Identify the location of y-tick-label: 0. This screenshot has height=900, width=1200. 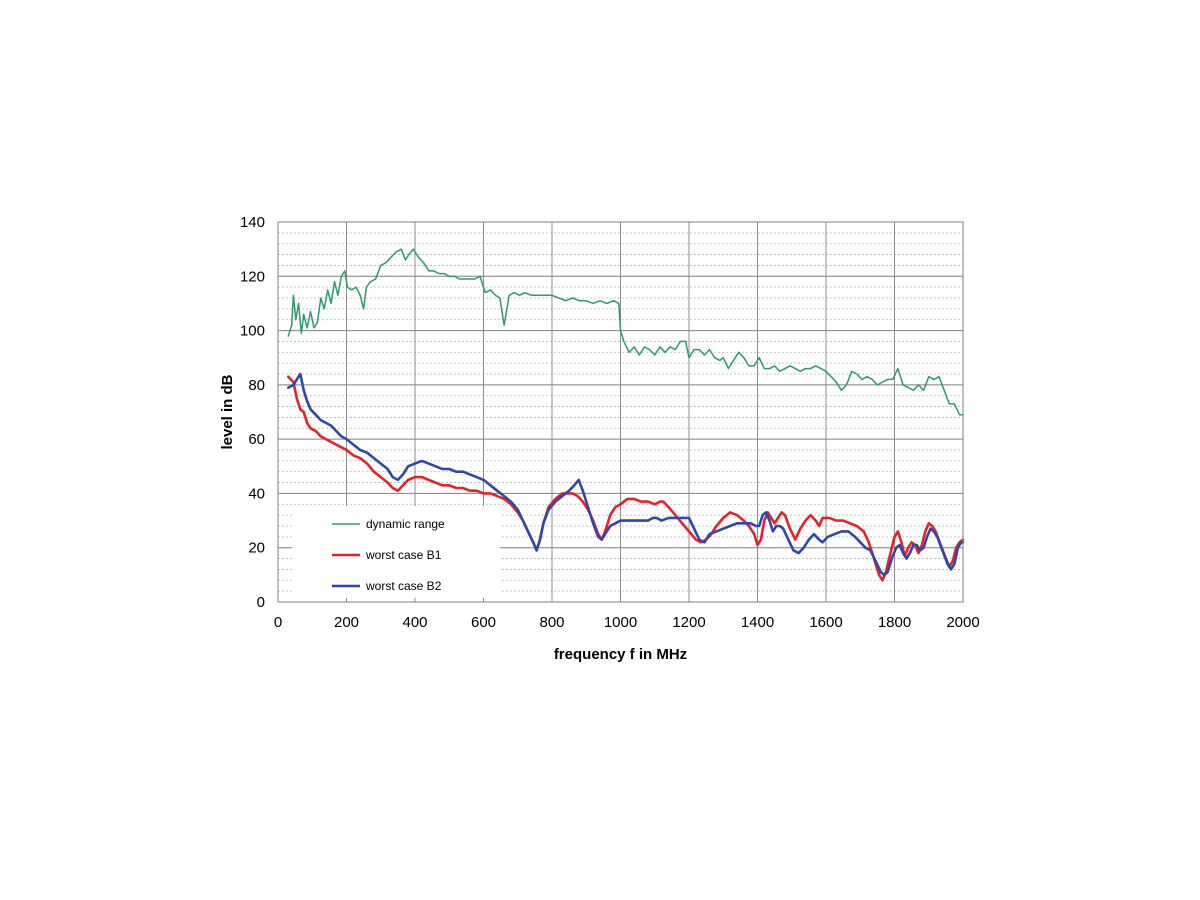
(261, 602).